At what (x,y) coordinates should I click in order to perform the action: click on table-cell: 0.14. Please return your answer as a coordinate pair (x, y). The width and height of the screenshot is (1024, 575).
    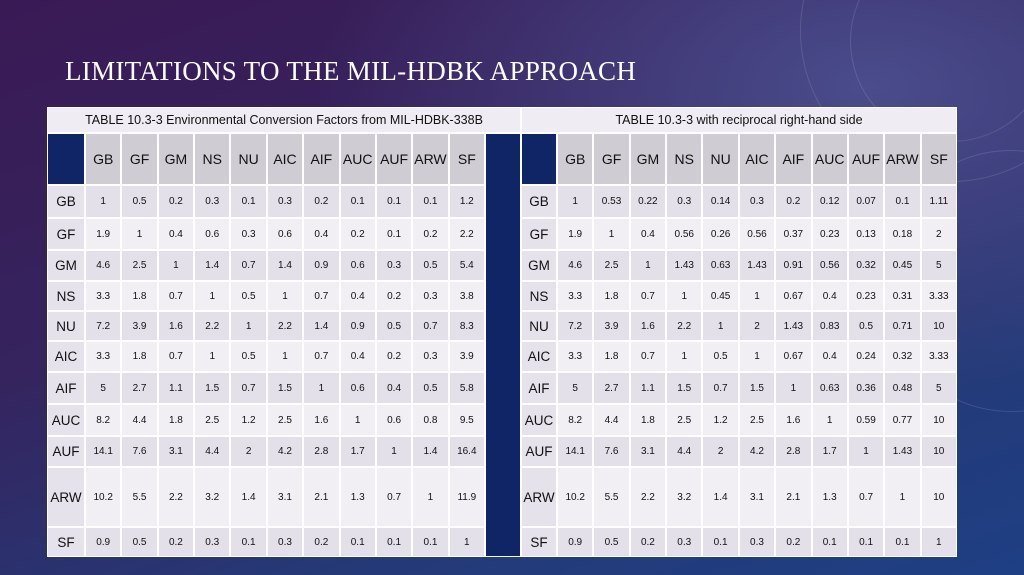
    Looking at the image, I should click on (720, 201).